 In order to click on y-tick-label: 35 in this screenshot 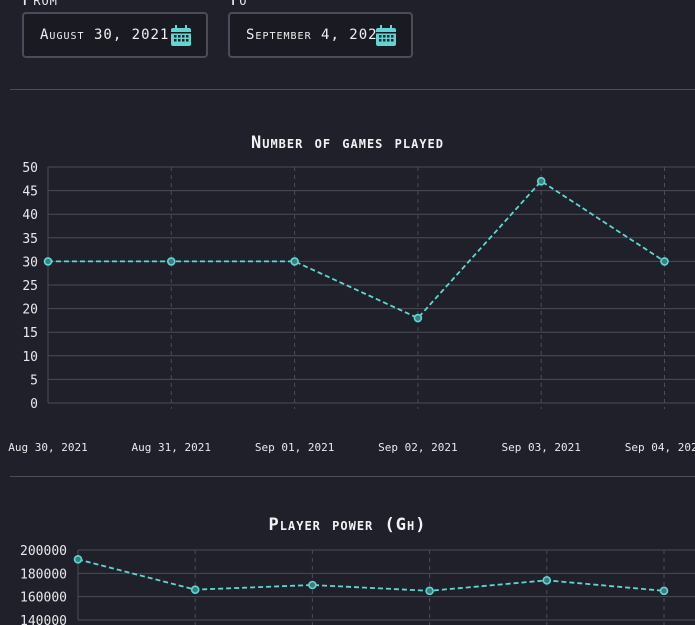, I will do `click(30, 239)`.